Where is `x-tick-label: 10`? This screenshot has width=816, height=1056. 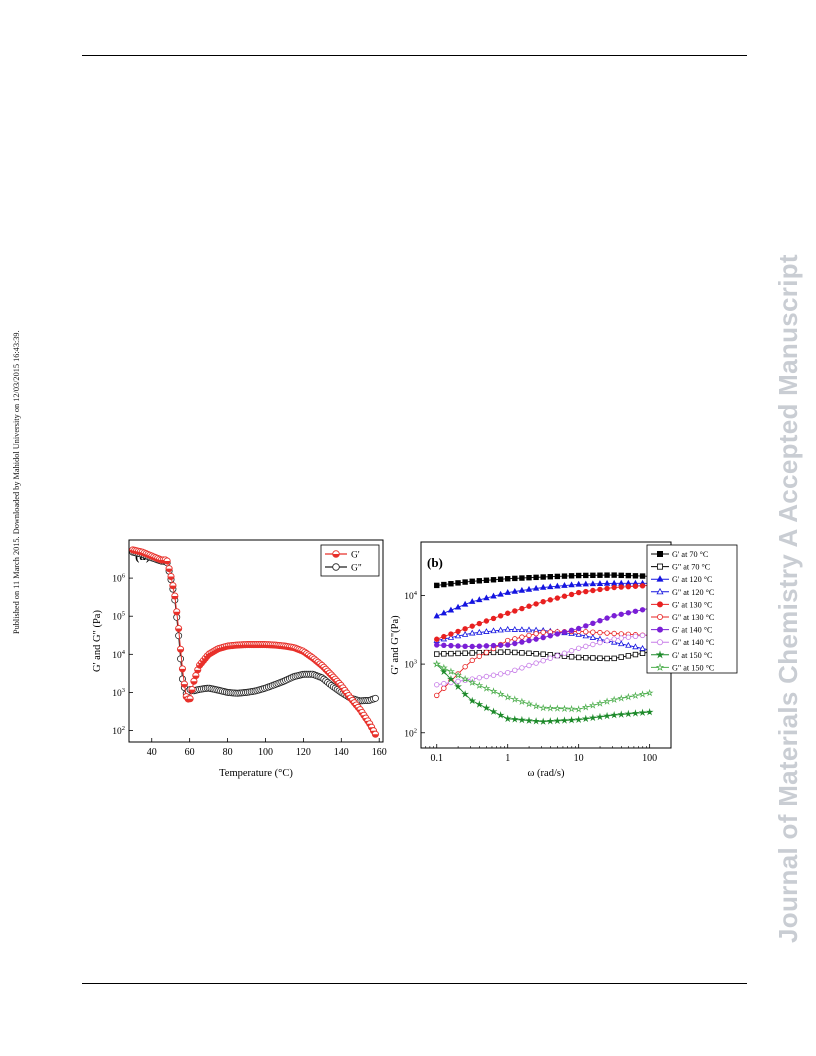 x-tick-label: 10 is located at coordinates (579, 758).